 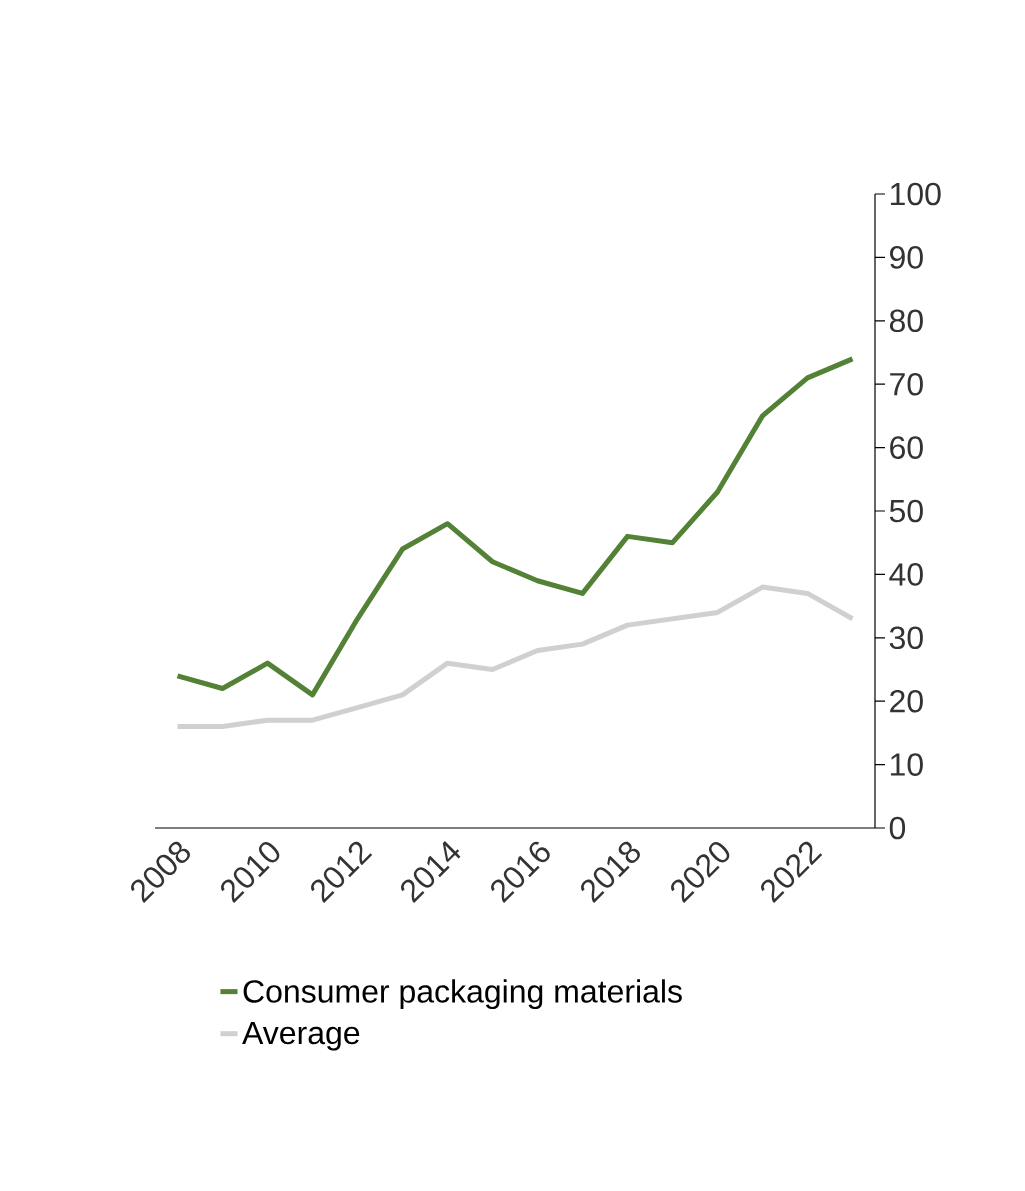 What do you see at coordinates (906, 447) in the screenshot?
I see `y-tick-label: 60` at bounding box center [906, 447].